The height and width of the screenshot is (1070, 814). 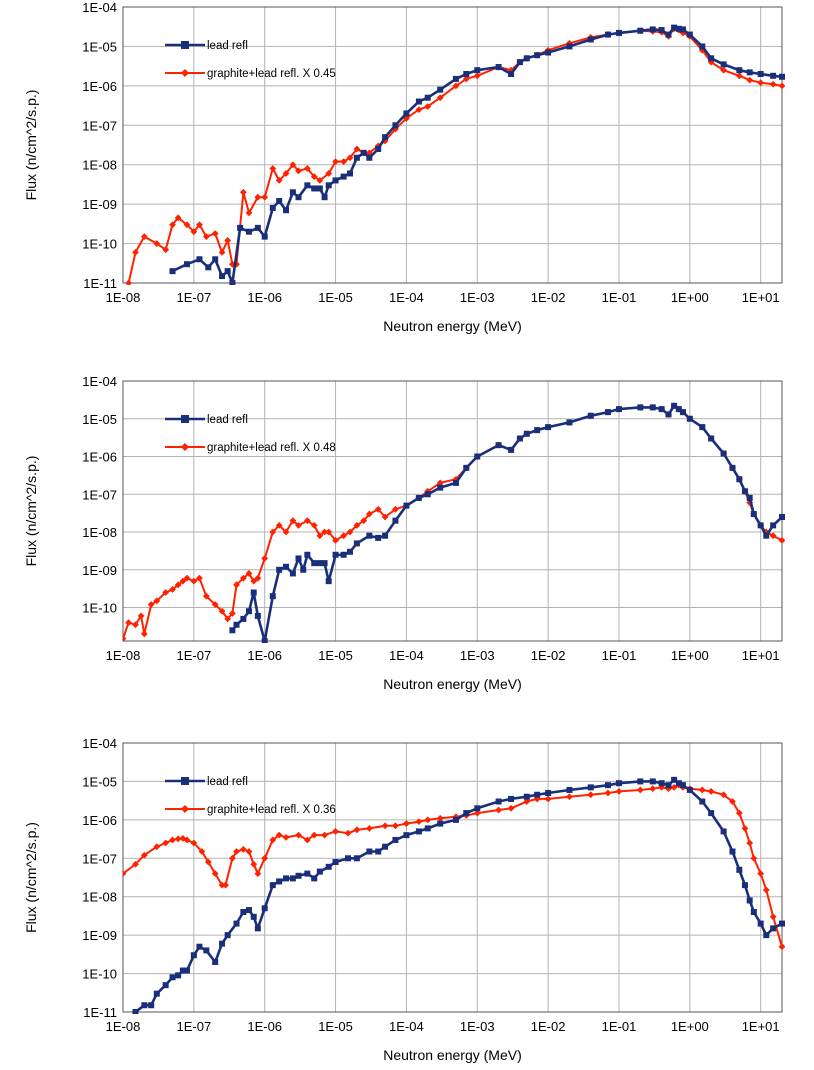 I want to click on x-tick-label: 1E-01, so click(x=619, y=655).